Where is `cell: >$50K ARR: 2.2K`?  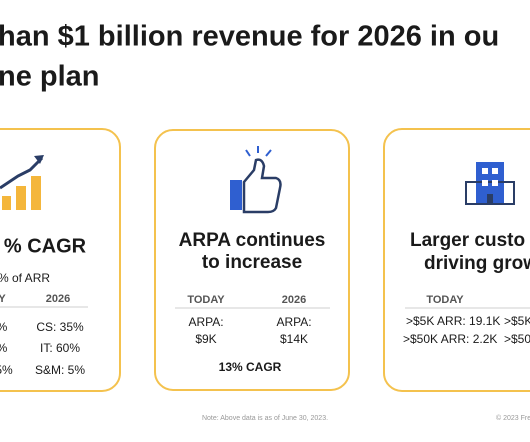 cell: >$50K ARR: 2.2K is located at coordinates (450, 339).